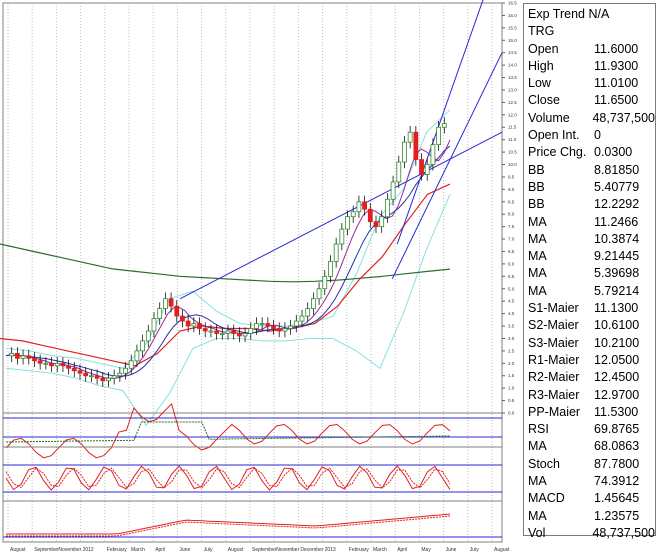  I want to click on info-label: RSI, so click(538, 429).